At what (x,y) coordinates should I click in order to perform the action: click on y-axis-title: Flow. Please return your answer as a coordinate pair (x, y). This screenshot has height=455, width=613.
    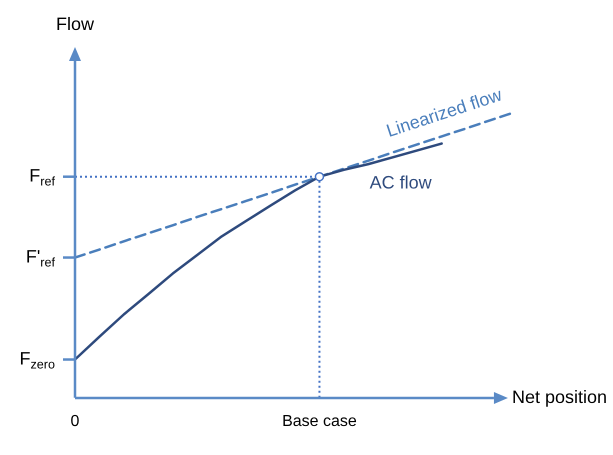
    Looking at the image, I should click on (76, 24).